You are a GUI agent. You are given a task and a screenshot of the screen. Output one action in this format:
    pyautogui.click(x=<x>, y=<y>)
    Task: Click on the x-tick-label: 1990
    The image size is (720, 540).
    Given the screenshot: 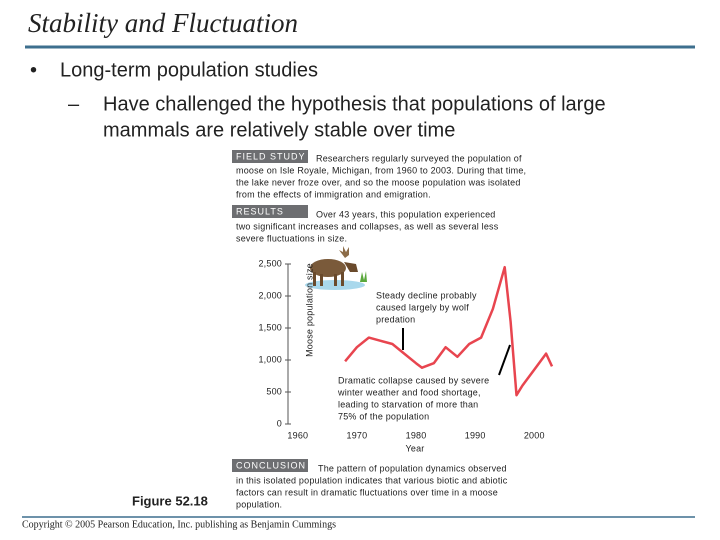 What is the action you would take?
    pyautogui.click(x=475, y=435)
    